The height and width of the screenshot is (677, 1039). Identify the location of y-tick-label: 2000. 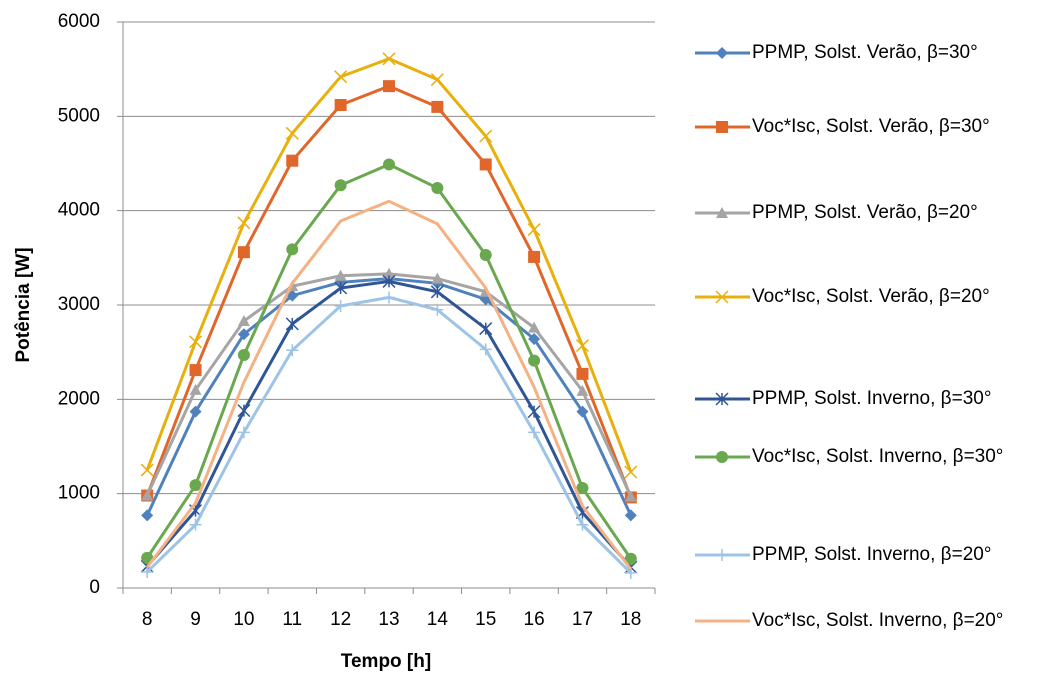
(79, 398).